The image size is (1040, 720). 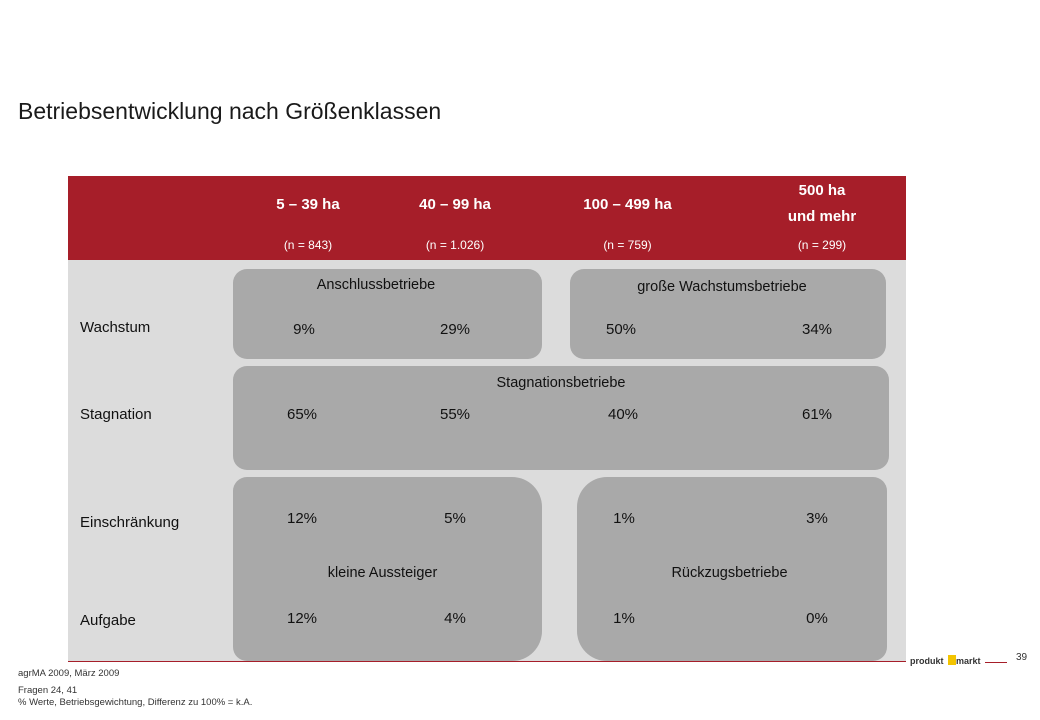 I want to click on row-label-wachstum: Wachstum, so click(x=115, y=327).